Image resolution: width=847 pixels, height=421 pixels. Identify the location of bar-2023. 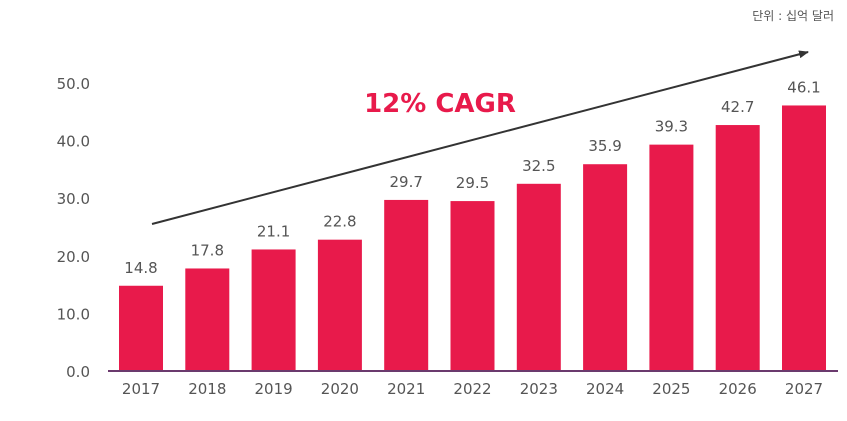
(538, 277).